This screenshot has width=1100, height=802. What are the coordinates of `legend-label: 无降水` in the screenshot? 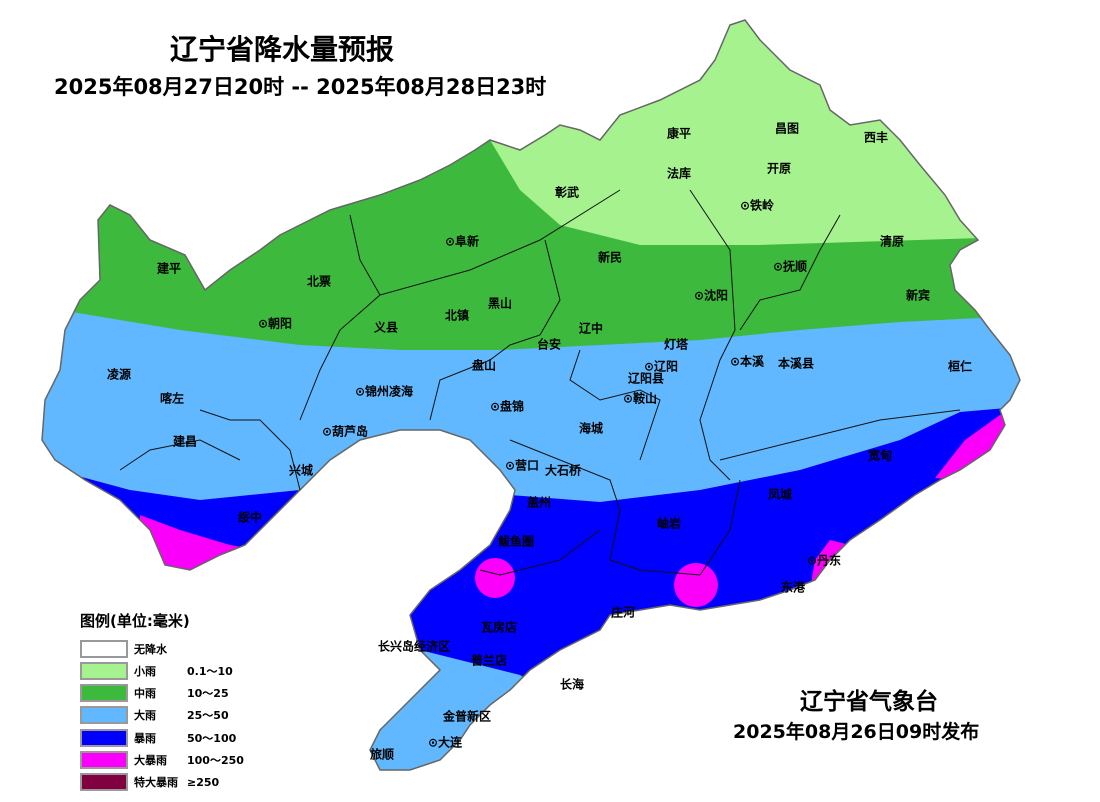 It's located at (150, 649).